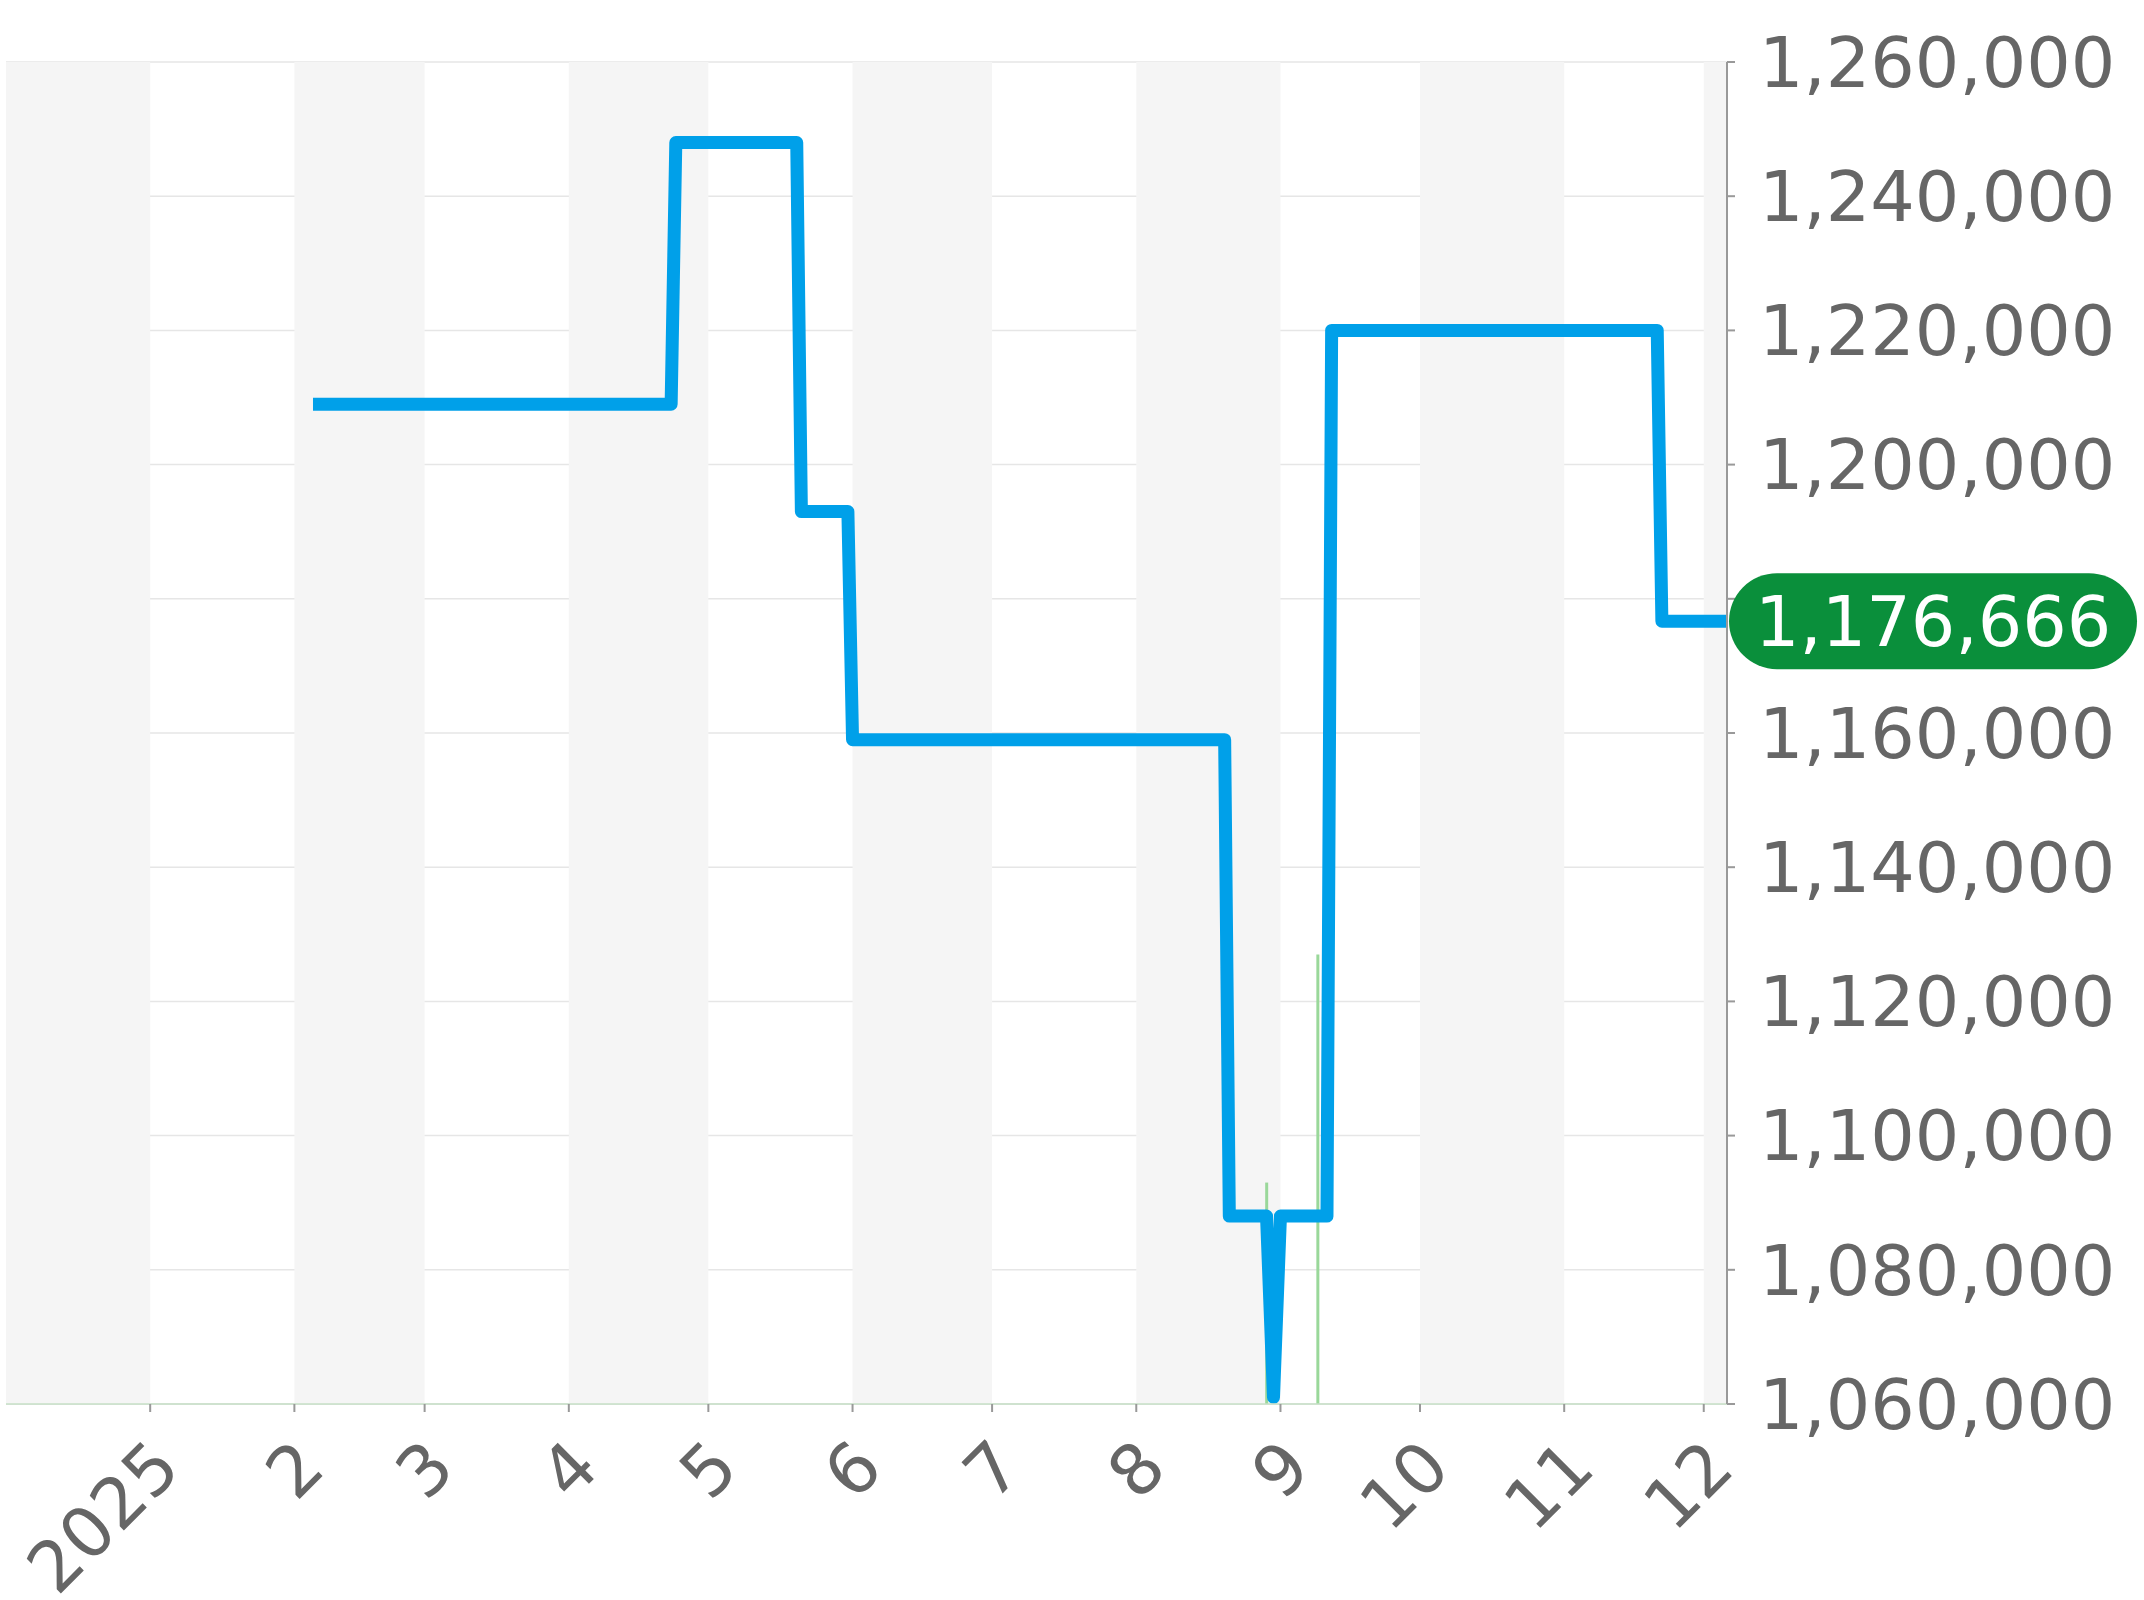  I want to click on y-tick-label: 1,220,000, so click(1937, 331).